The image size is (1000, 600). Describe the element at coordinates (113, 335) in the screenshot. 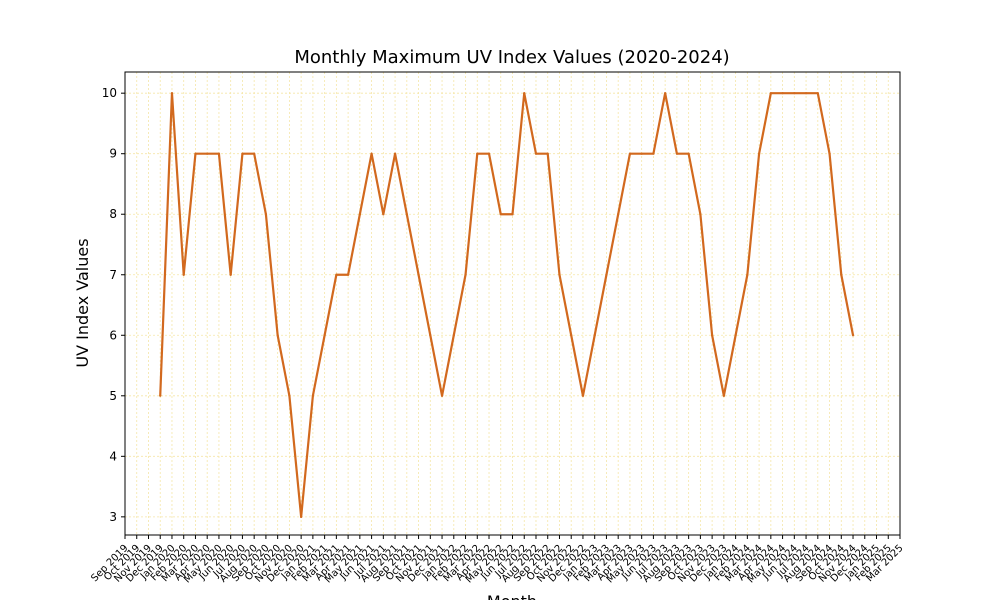

I see `y-tick-label: 6` at that location.